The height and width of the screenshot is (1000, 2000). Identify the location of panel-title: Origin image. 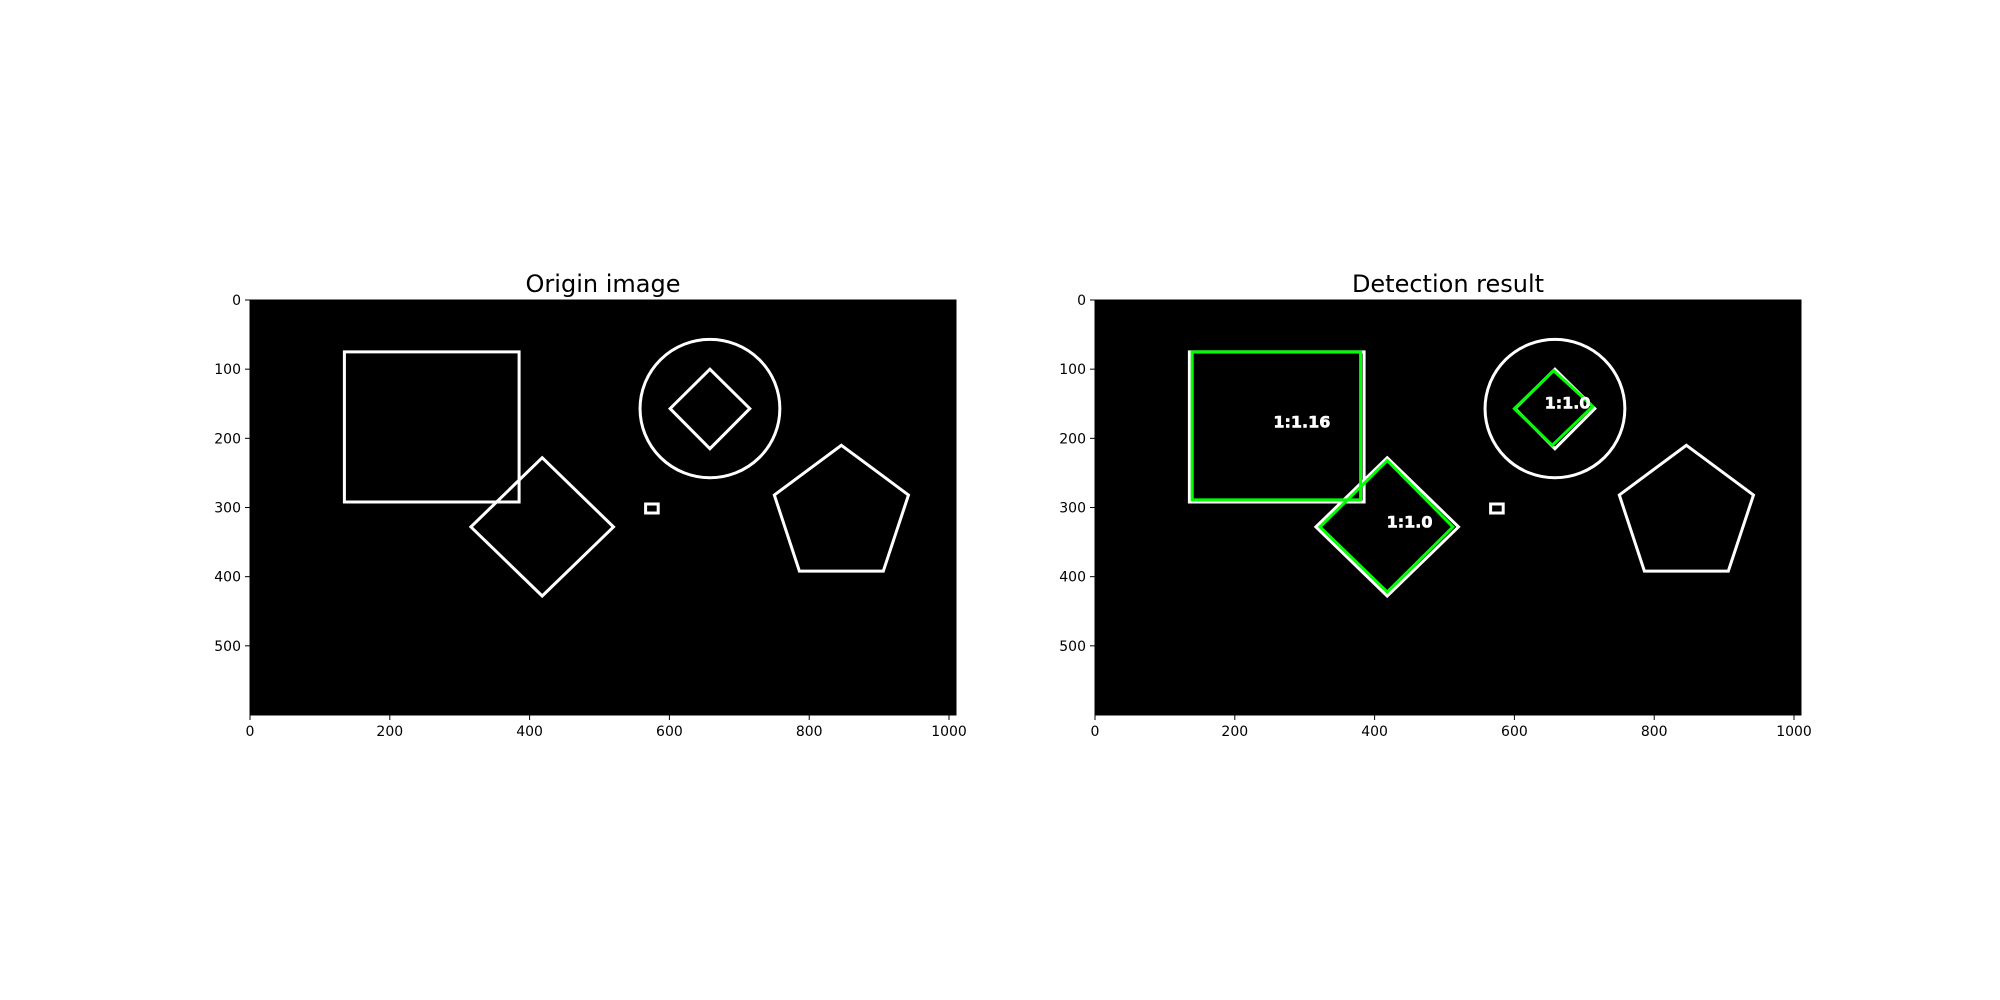
(603, 284).